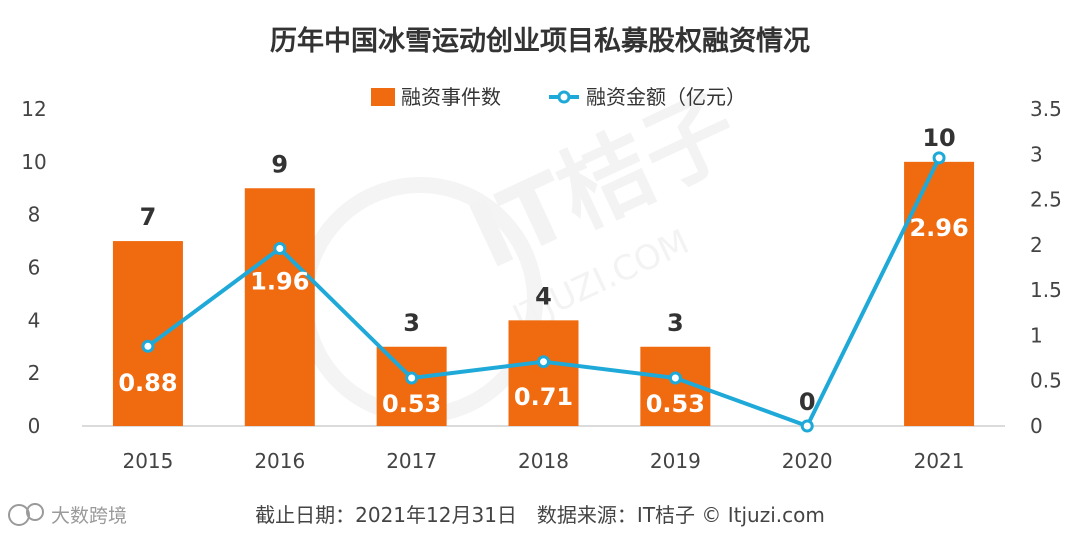 The width and height of the screenshot is (1080, 543). What do you see at coordinates (938, 138) in the screenshot?
I see `bar-value-label: 10` at bounding box center [938, 138].